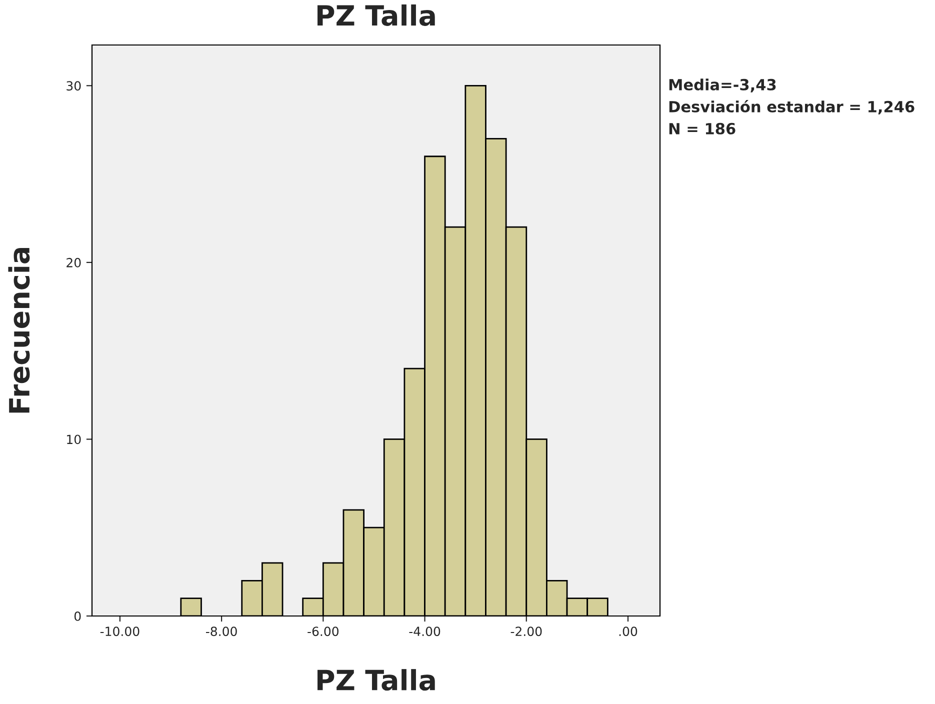 This screenshot has width=935, height=704. What do you see at coordinates (791, 107) in the screenshot?
I see `text: Desviación estandar = 1,246` at bounding box center [791, 107].